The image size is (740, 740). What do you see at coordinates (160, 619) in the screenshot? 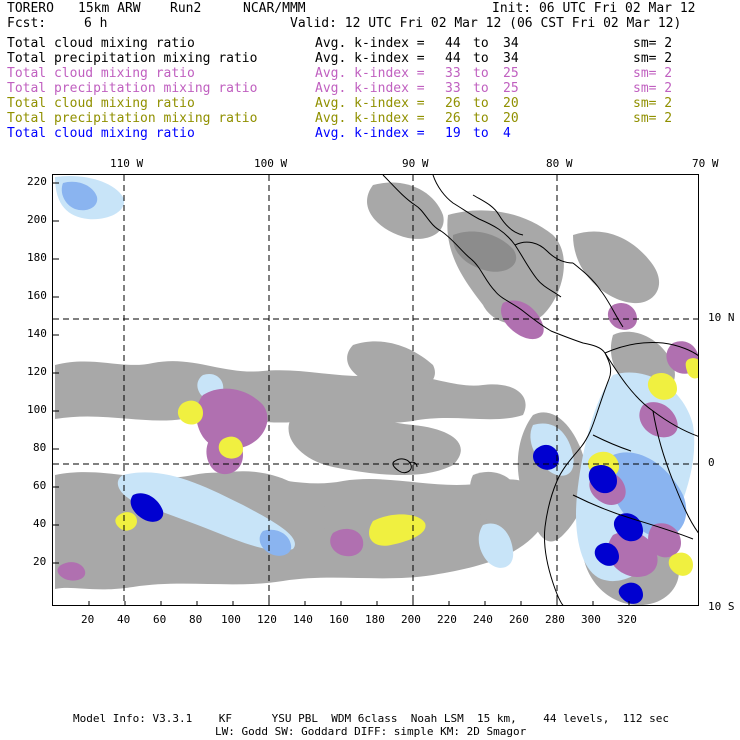
I see `x-tick: 60` at bounding box center [160, 619].